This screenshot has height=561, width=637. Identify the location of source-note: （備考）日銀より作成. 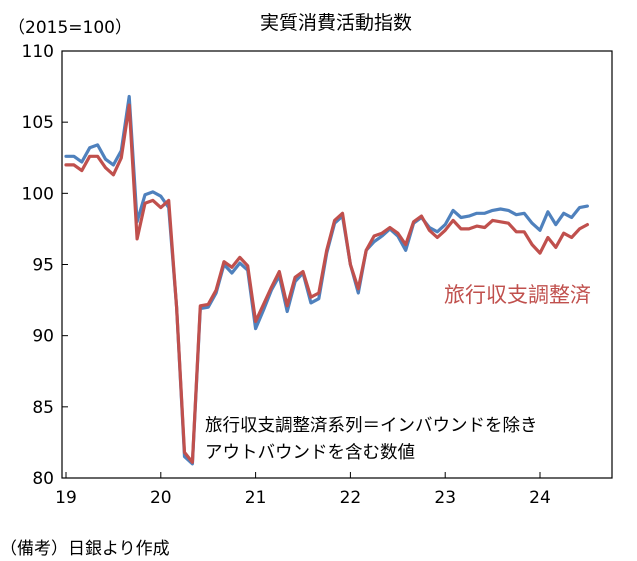
(85, 549).